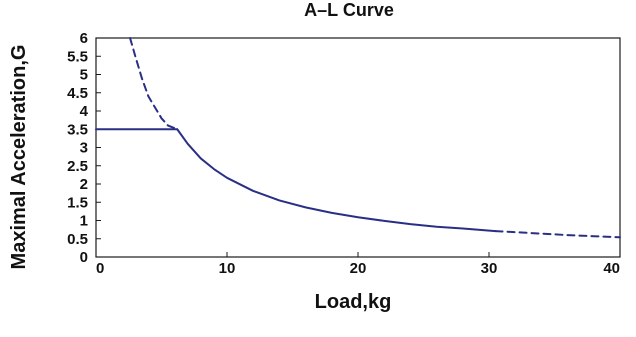 This screenshot has height=337, width=636. I want to click on y-tick-label: 1, so click(84, 221).